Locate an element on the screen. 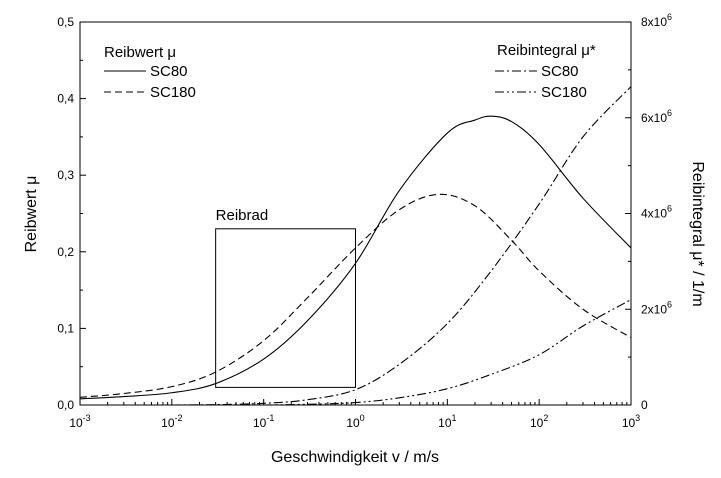 The image size is (721, 478). x-tick-label: 10⁻² is located at coordinates (171, 421).